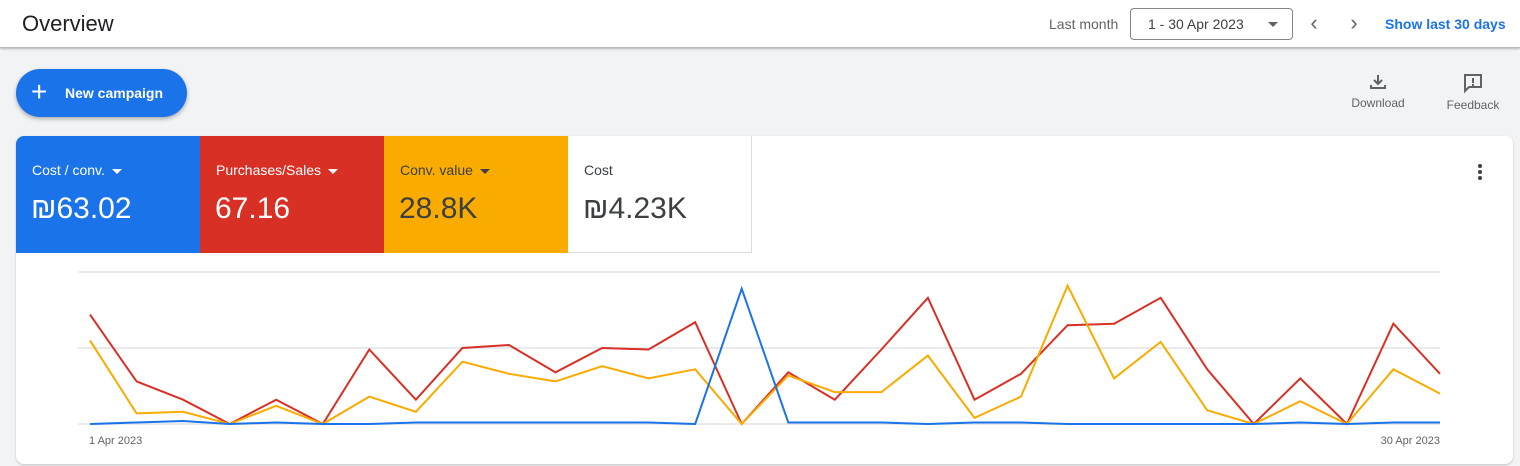 The height and width of the screenshot is (466, 1520). I want to click on download-button: Download, so click(1378, 91).